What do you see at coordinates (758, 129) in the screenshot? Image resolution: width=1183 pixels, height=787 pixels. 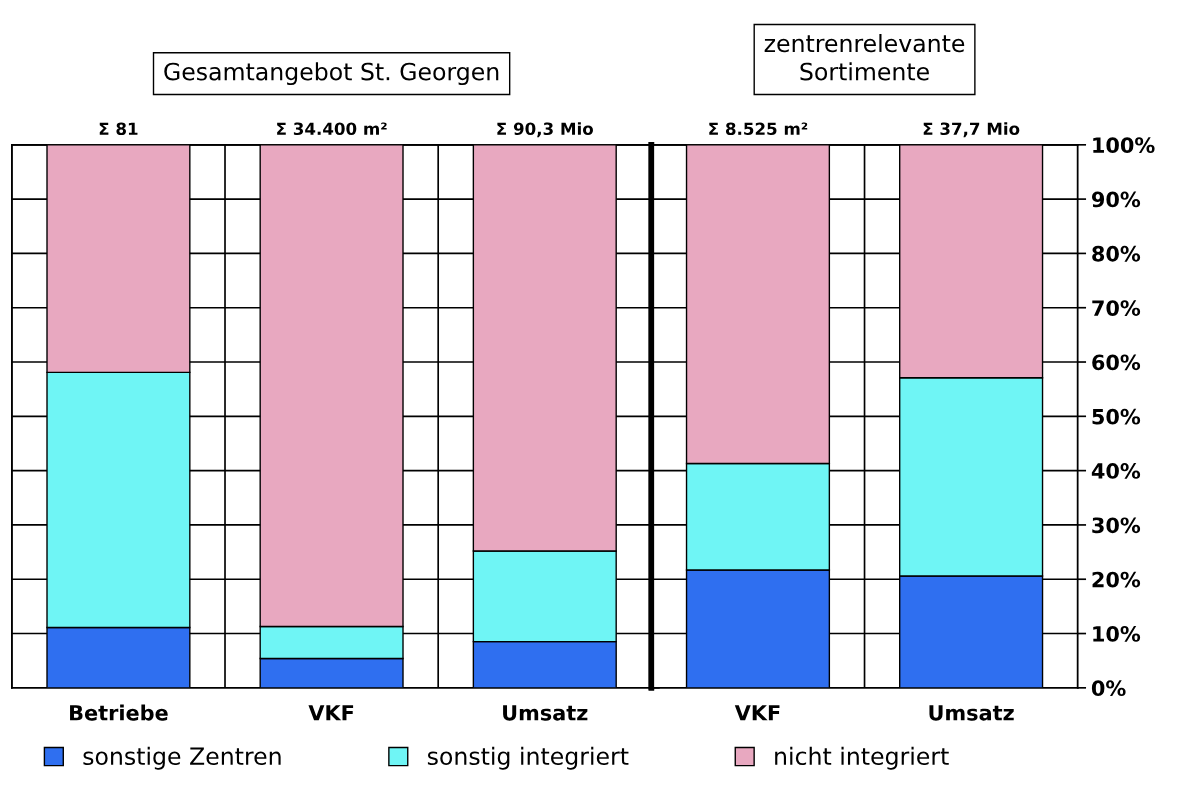 I see `total-label: Σ 8.525 m²` at bounding box center [758, 129].